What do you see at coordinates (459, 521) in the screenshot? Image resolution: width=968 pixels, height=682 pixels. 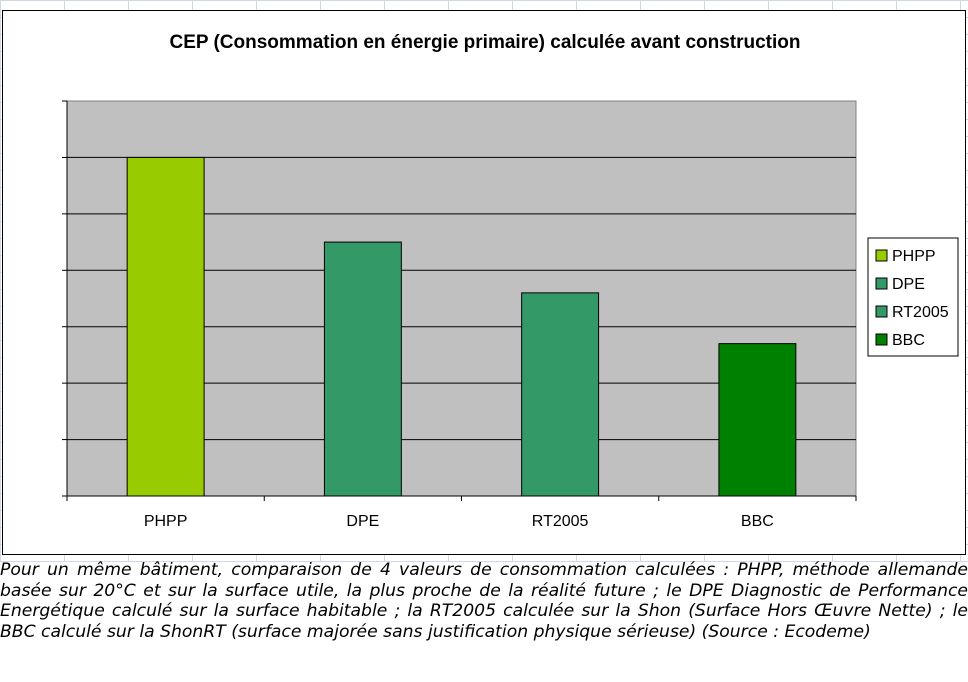 I see `x-axis-labels: PHPP DPE RT2005 BBC` at bounding box center [459, 521].